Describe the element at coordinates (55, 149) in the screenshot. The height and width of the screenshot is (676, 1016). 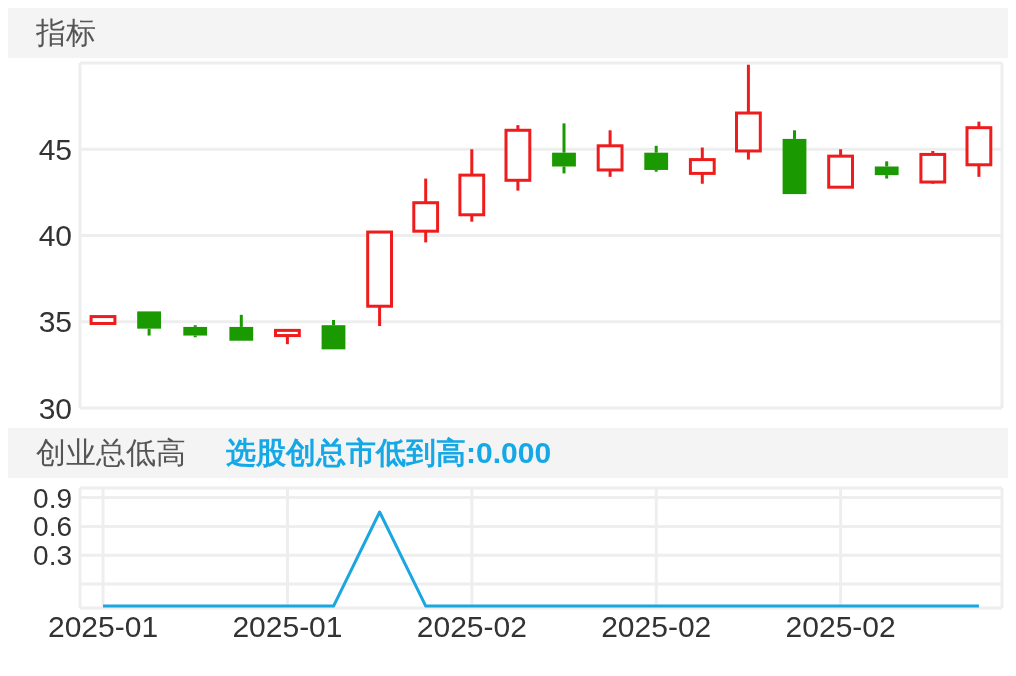
I see `y-tick-label: 45` at that location.